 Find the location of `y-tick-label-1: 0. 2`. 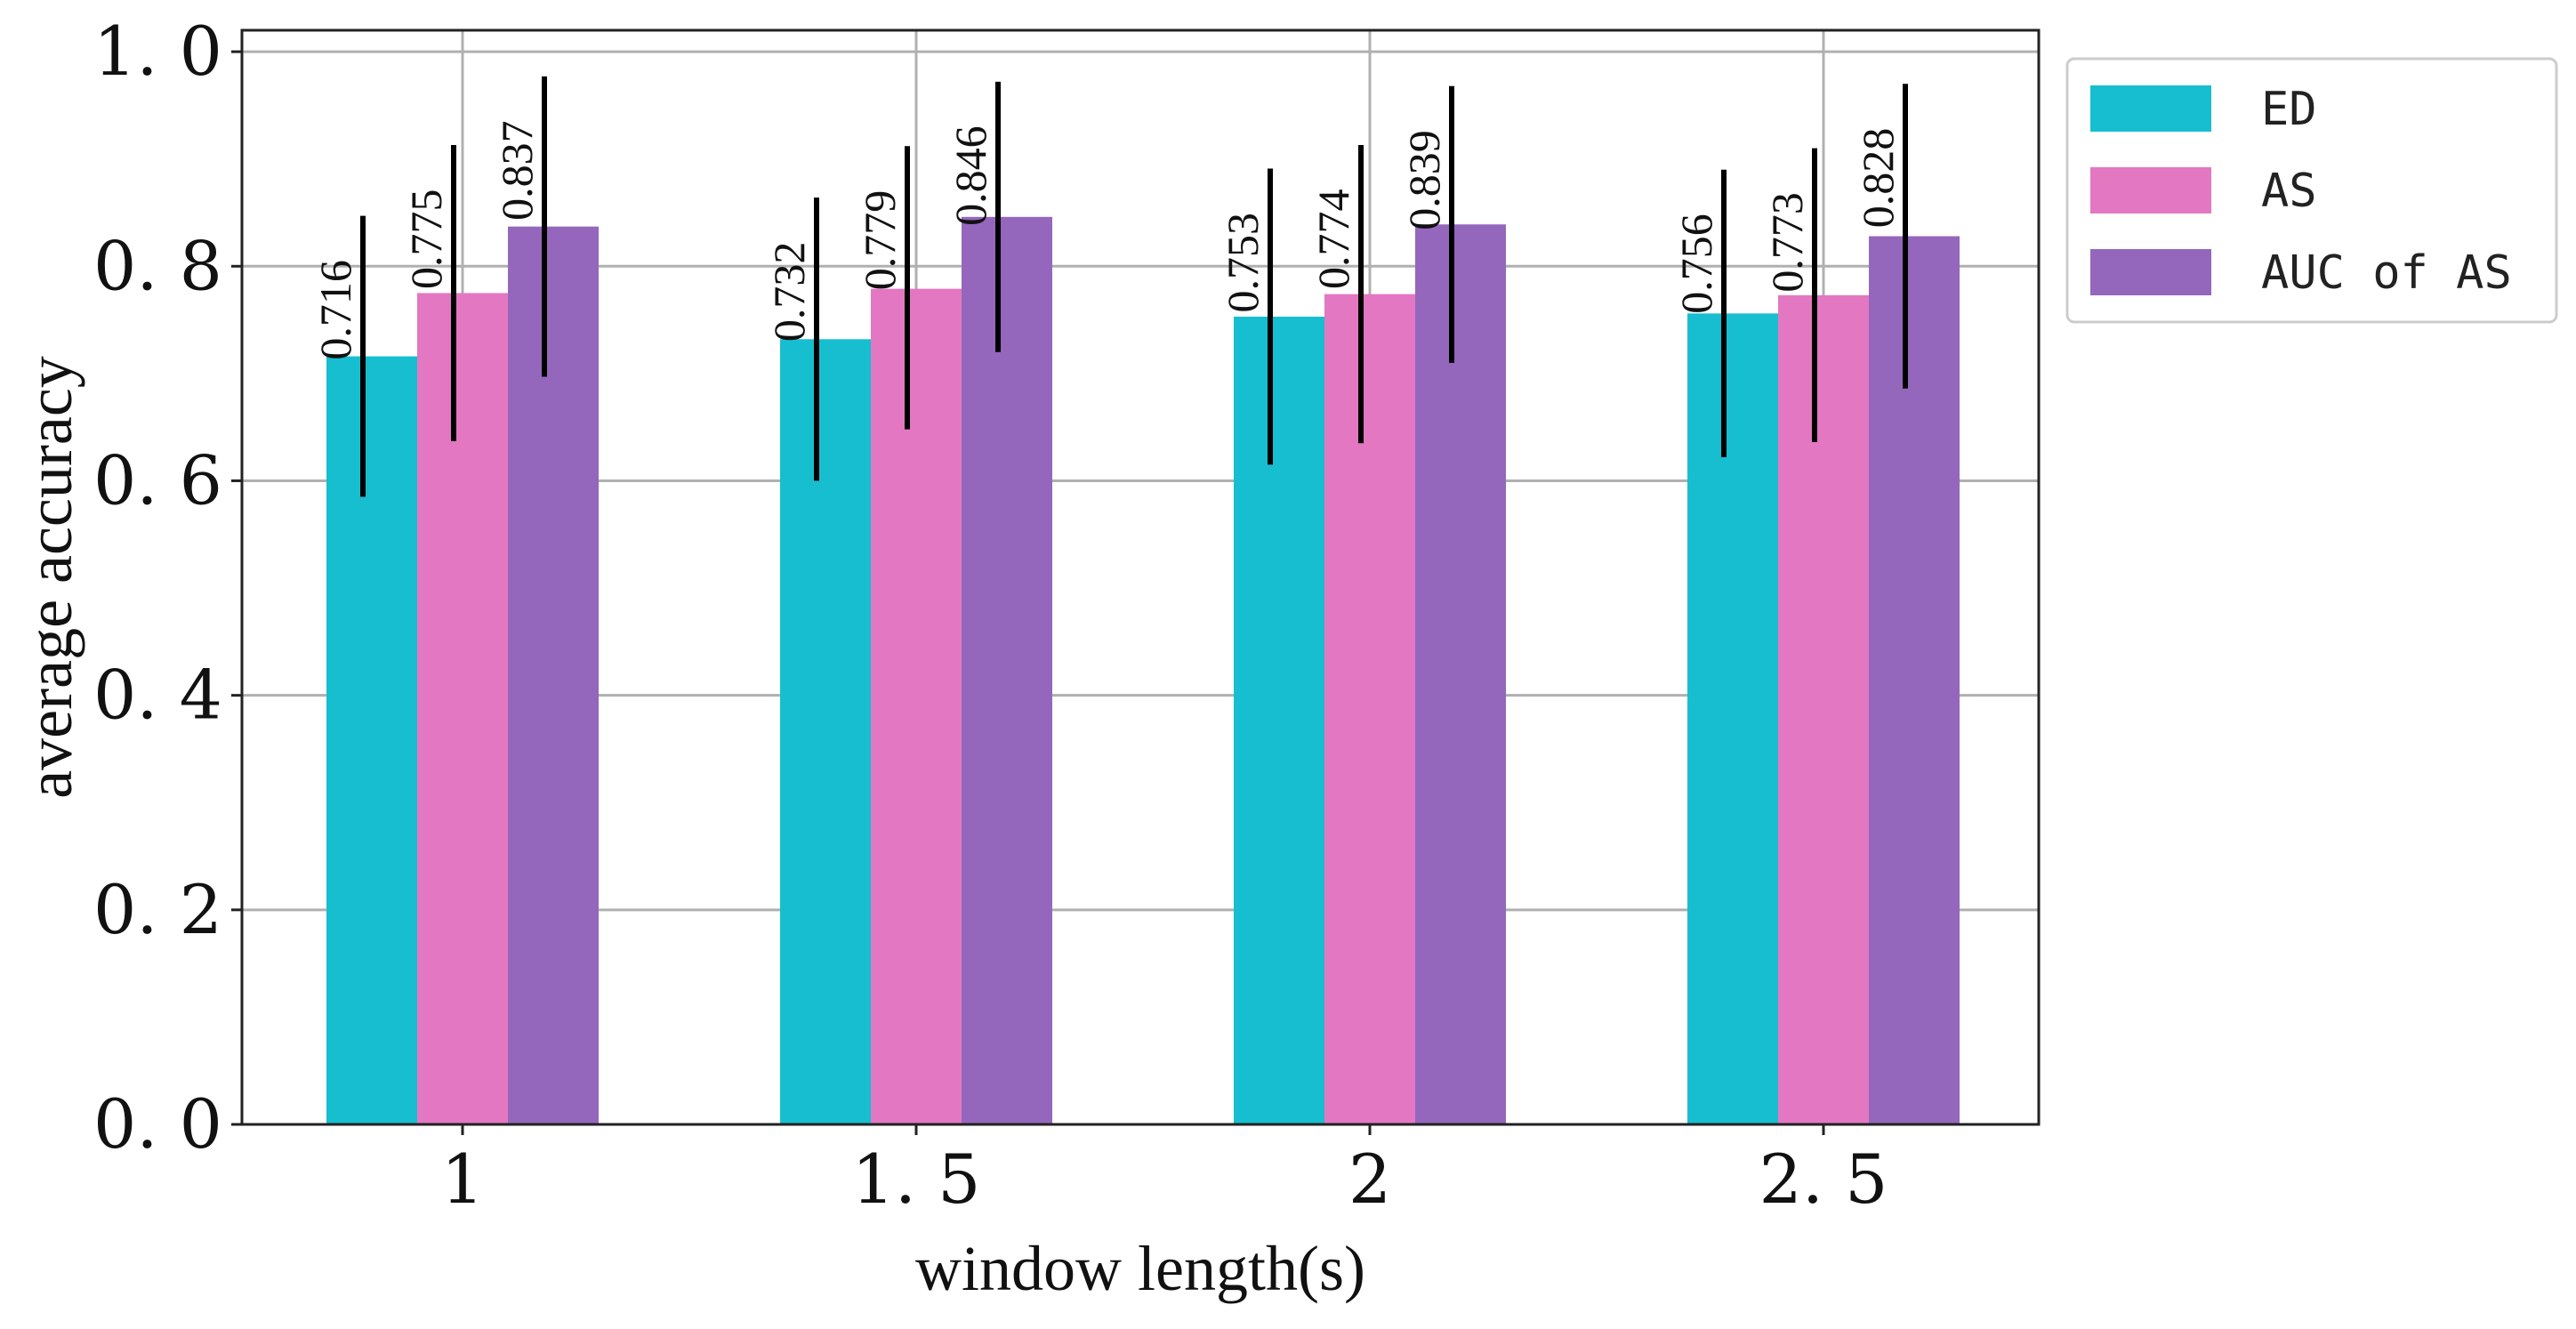

y-tick-label-1: 0. 2 is located at coordinates (157, 909).